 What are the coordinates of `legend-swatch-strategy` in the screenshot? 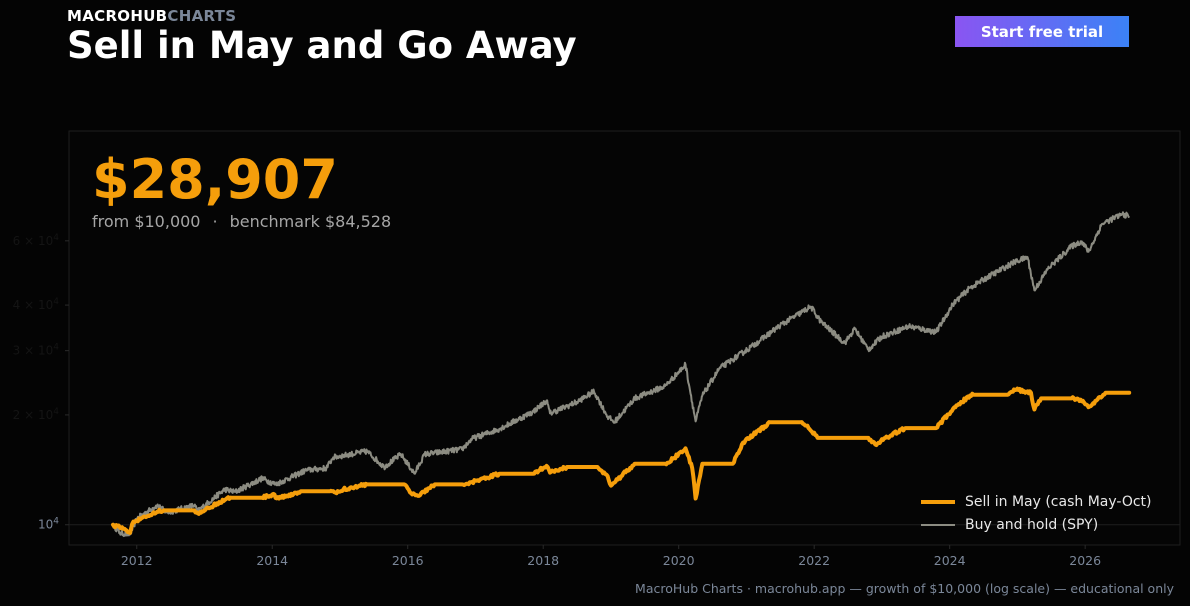 It's located at (938, 501).